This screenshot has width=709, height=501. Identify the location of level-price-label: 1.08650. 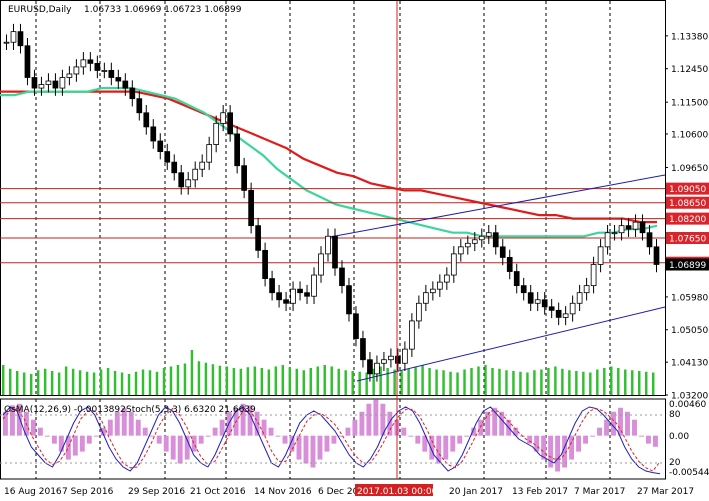
(687, 204).